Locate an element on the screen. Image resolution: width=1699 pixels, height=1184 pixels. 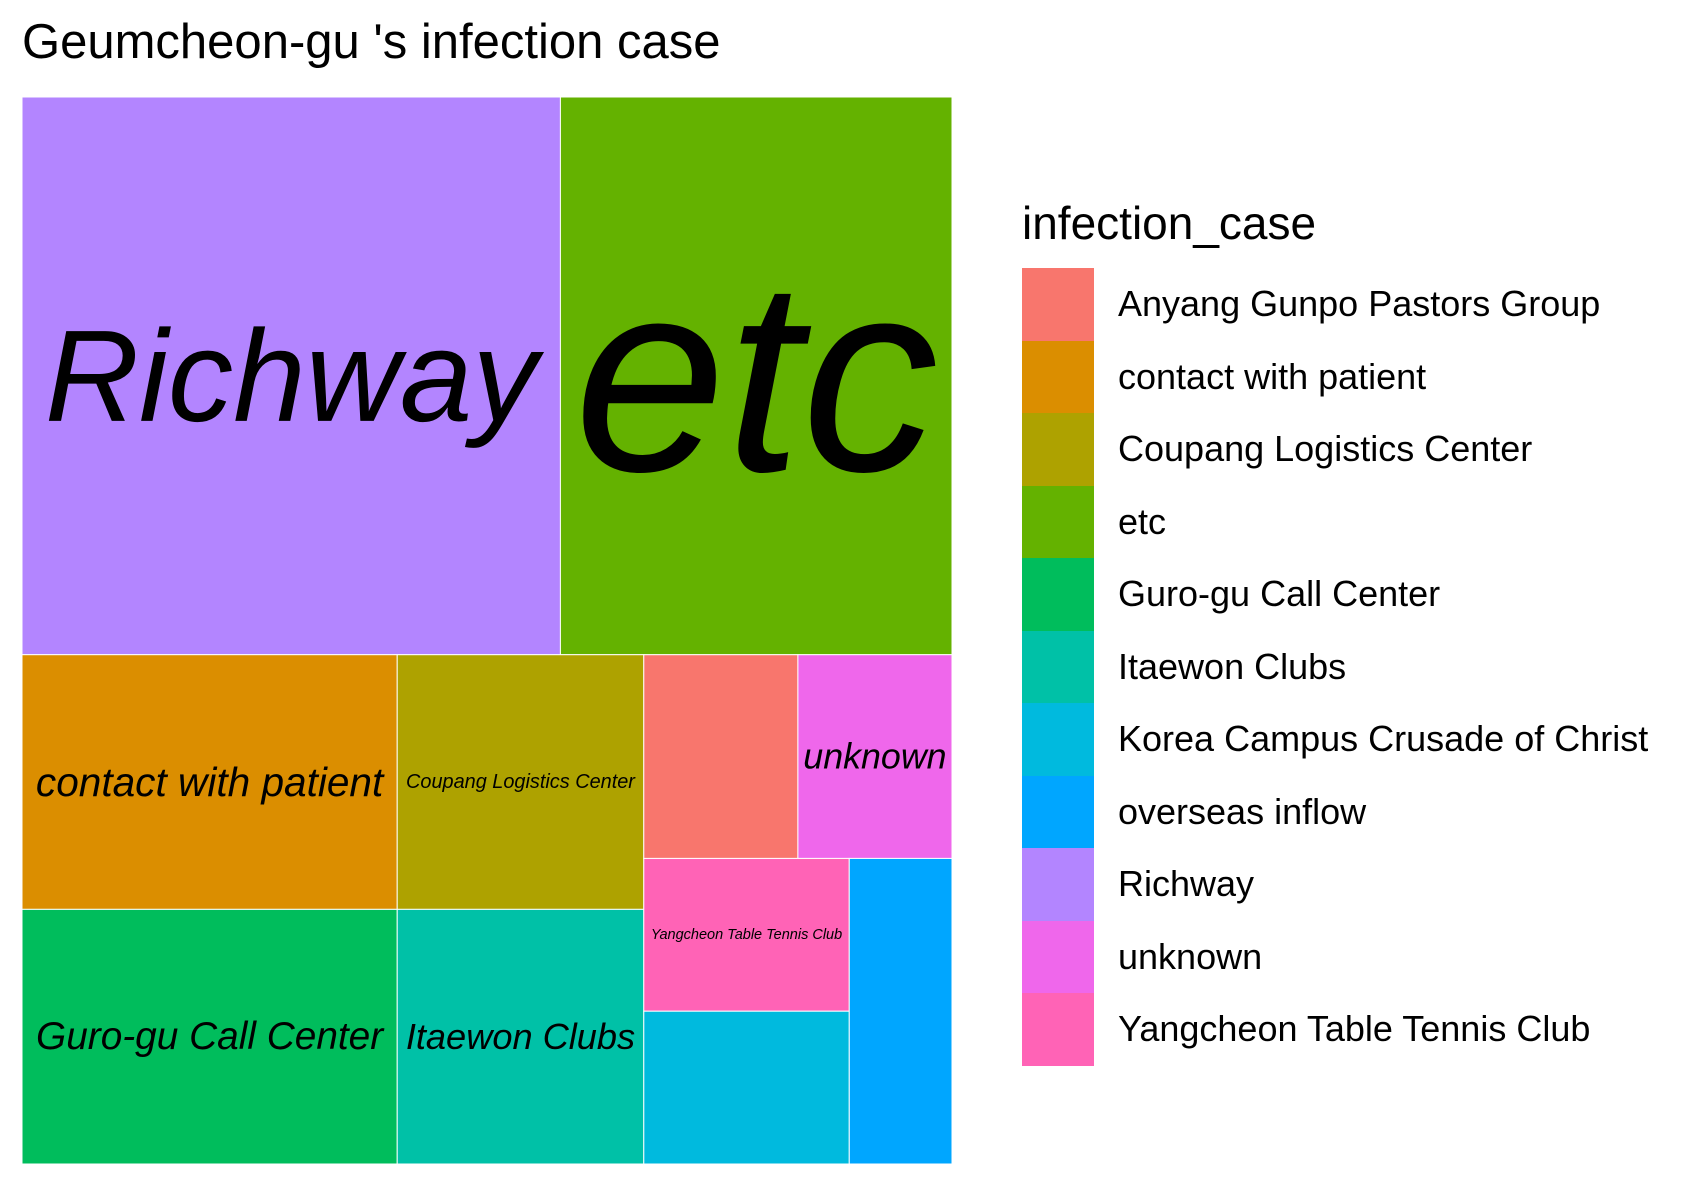
tile-yangcheon-table-tennis-club is located at coordinates (746, 934).